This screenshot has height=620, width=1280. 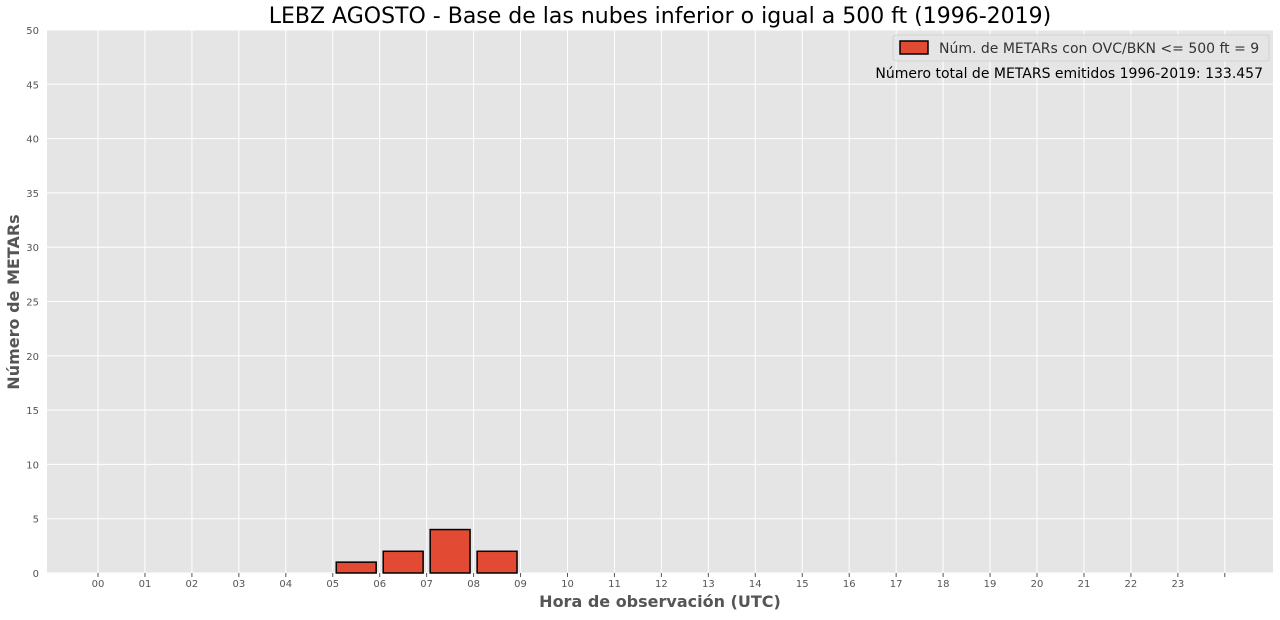 I want to click on x-tick-label: 07, so click(x=426, y=584).